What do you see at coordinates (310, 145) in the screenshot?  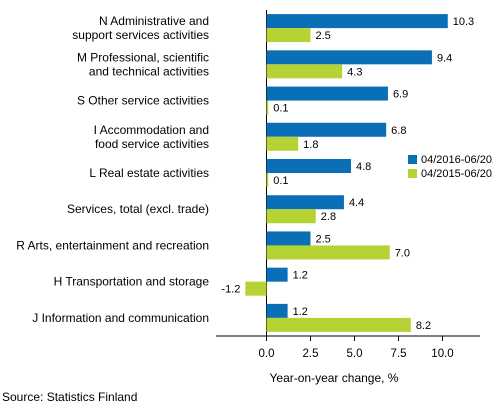 I see `data-label: 1.8` at bounding box center [310, 145].